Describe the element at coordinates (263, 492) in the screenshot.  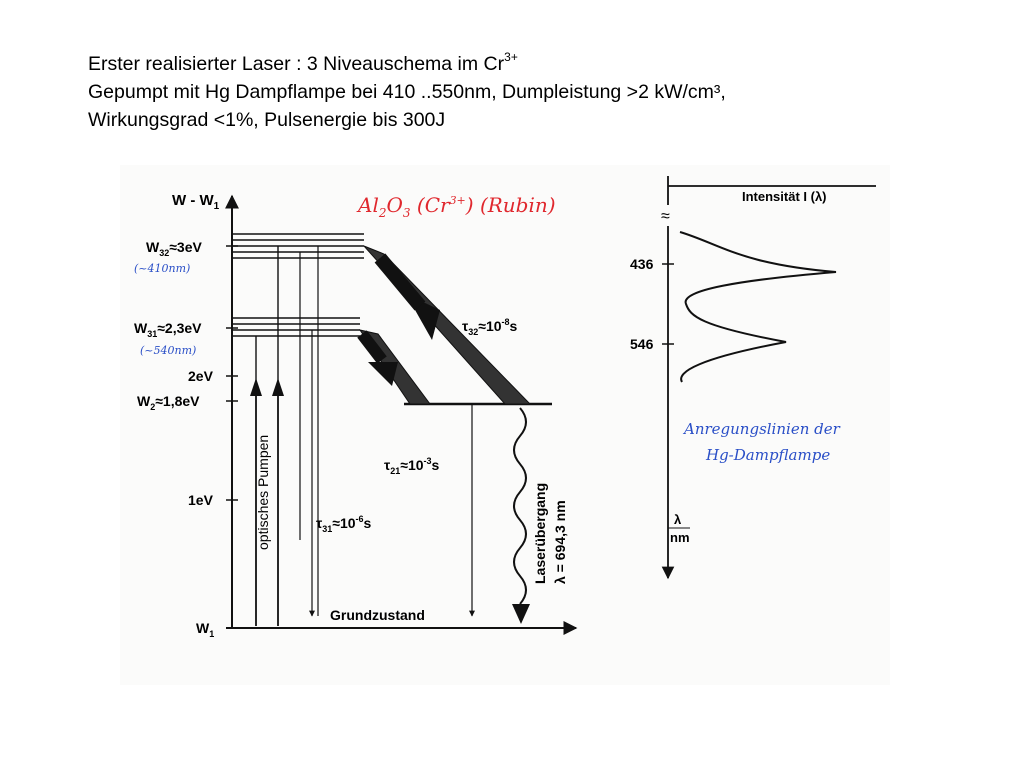
I see `pumping-label: optisches Pumpen` at that location.